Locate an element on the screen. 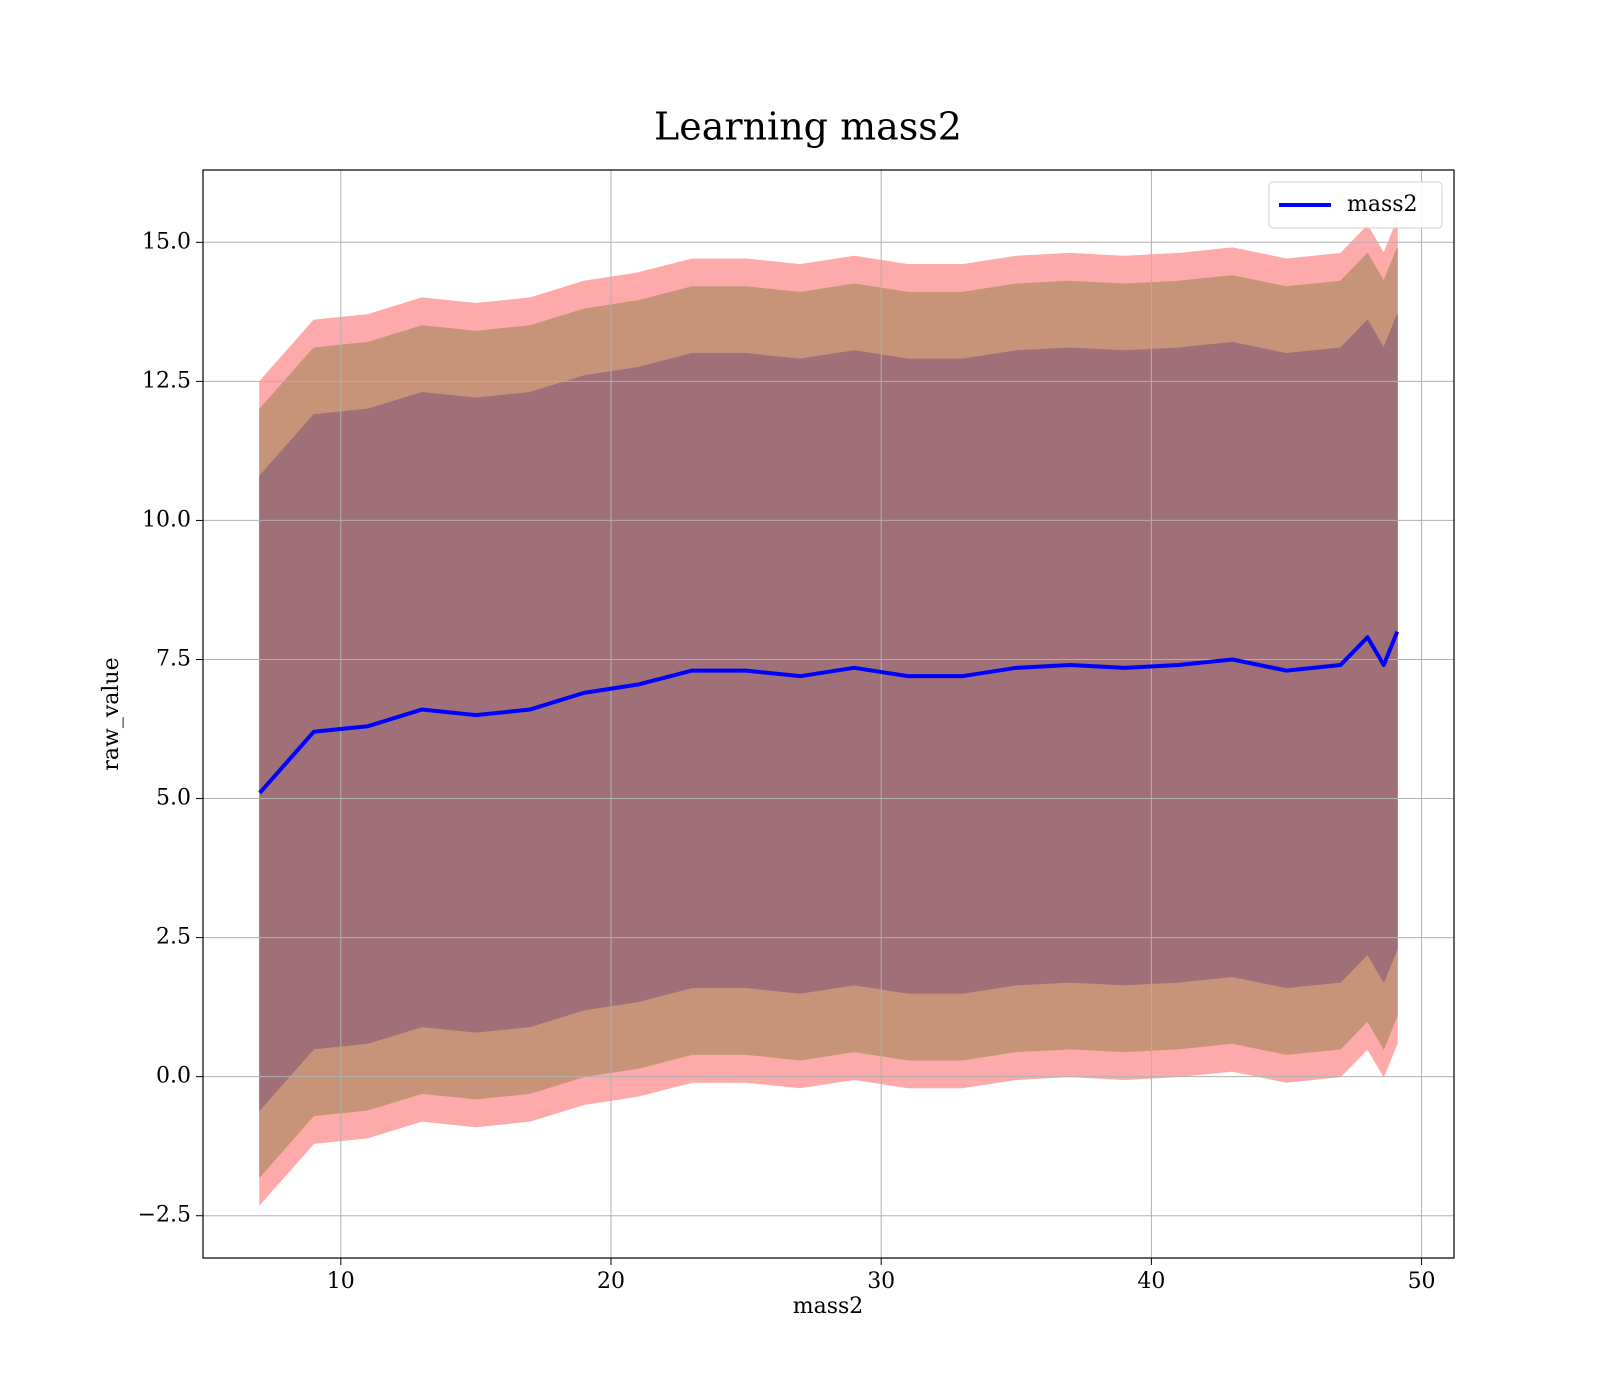 The height and width of the screenshot is (1400, 1600). y-tick-label: −2.5 is located at coordinates (164, 1215).